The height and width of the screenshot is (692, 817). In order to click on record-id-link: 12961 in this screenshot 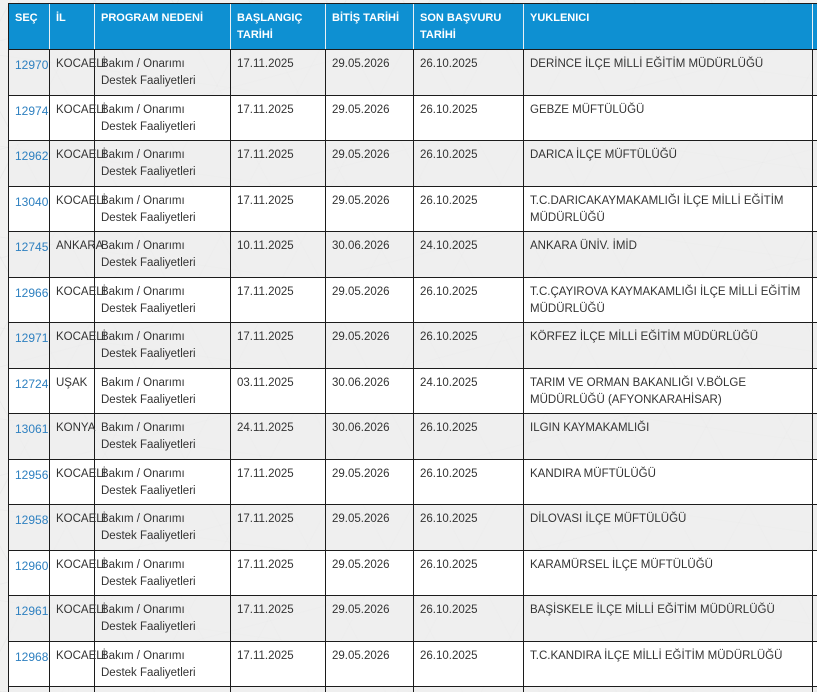, I will do `click(32, 611)`.